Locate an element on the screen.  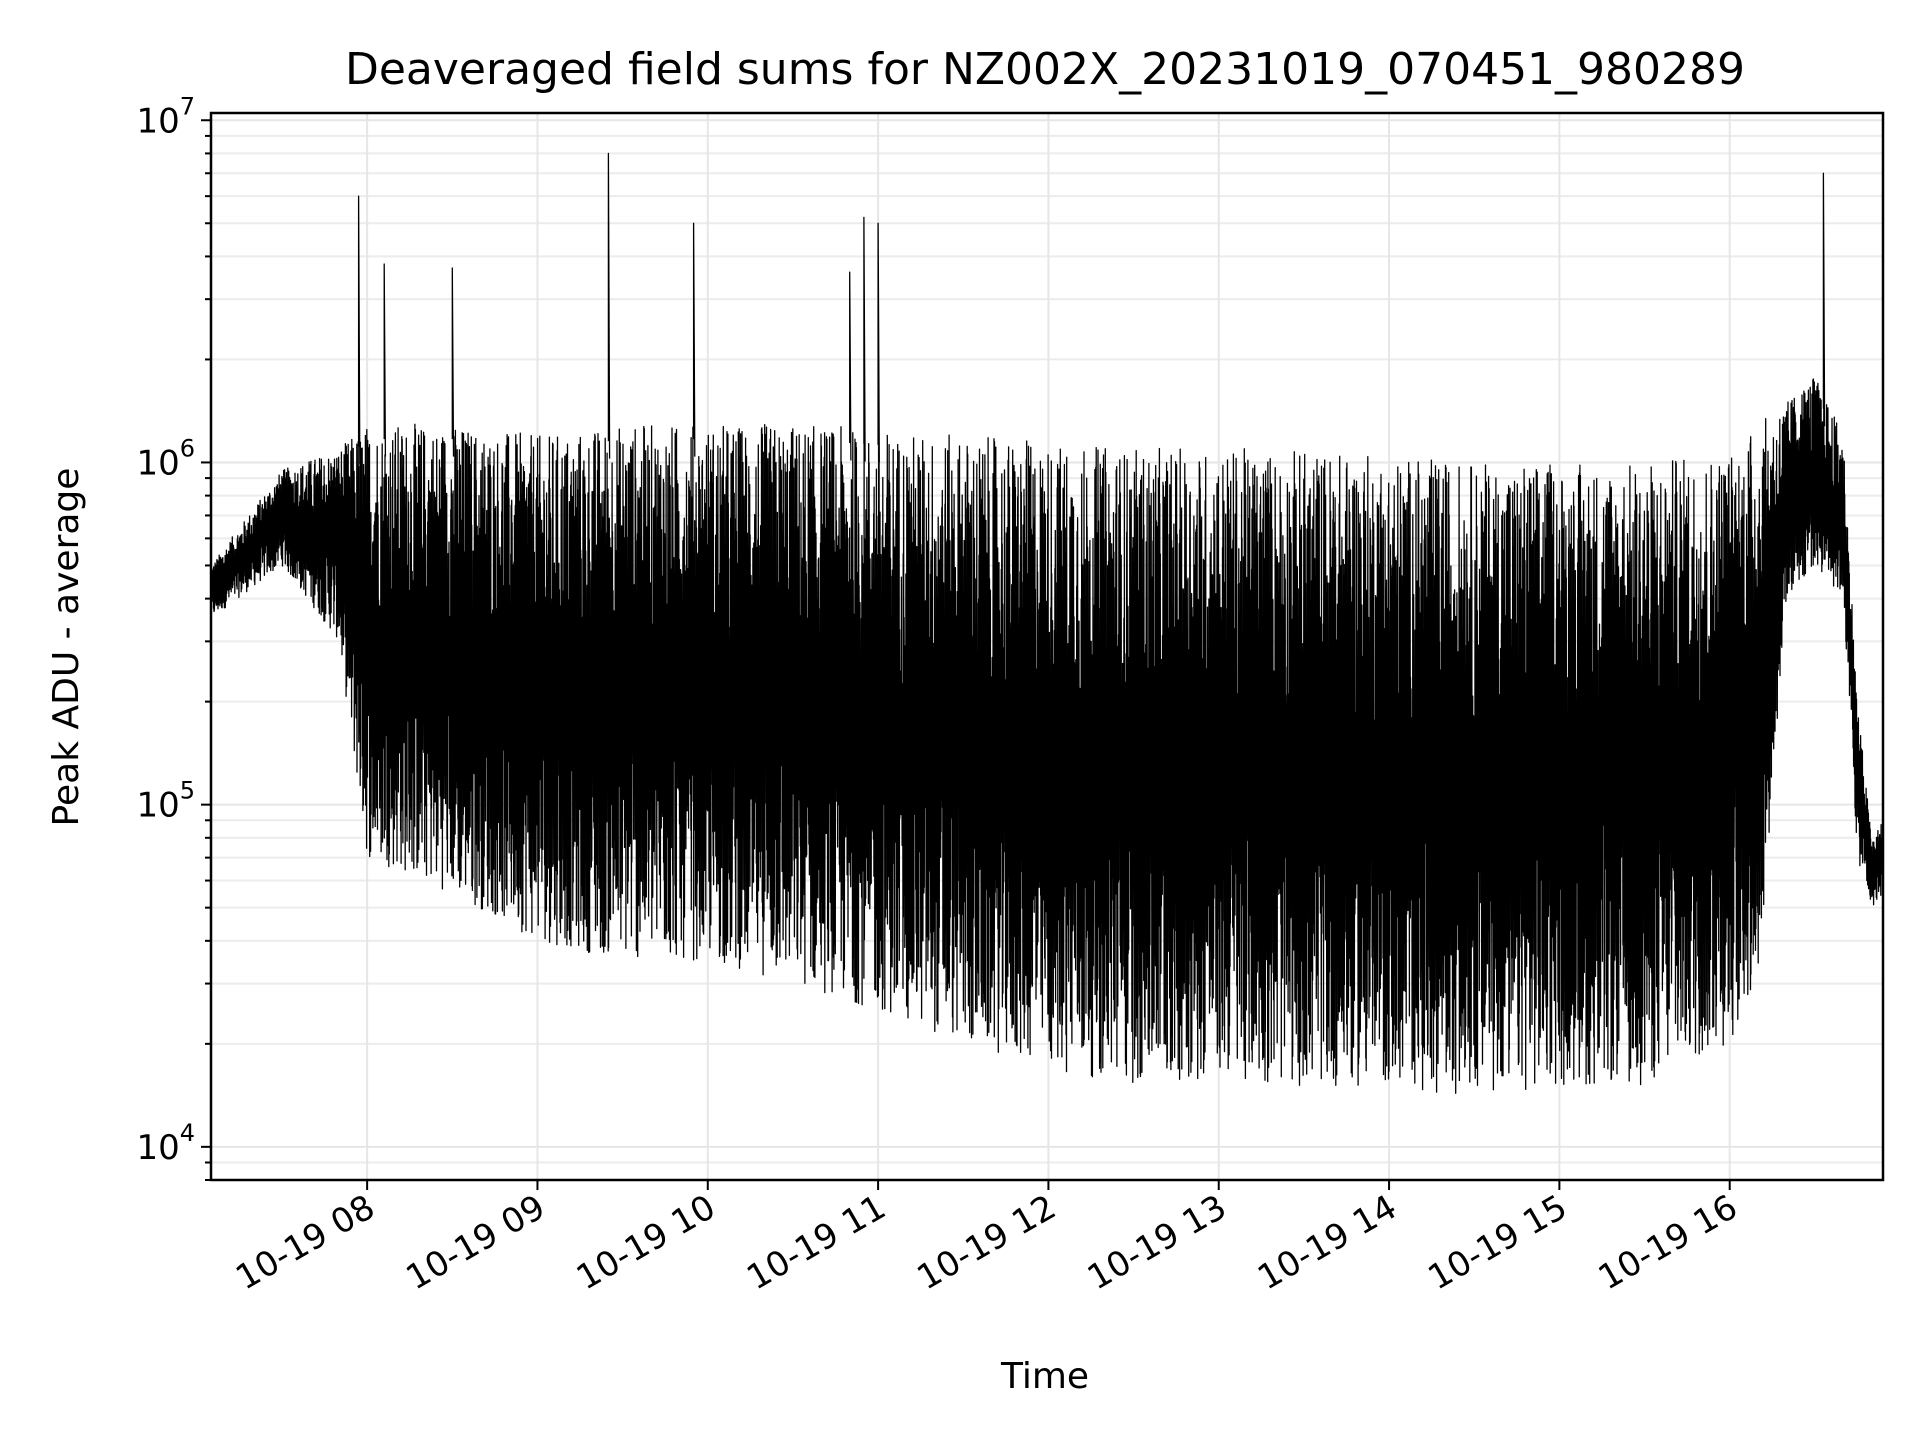
y-tick-label: 10⁵ is located at coordinates (165, 801).